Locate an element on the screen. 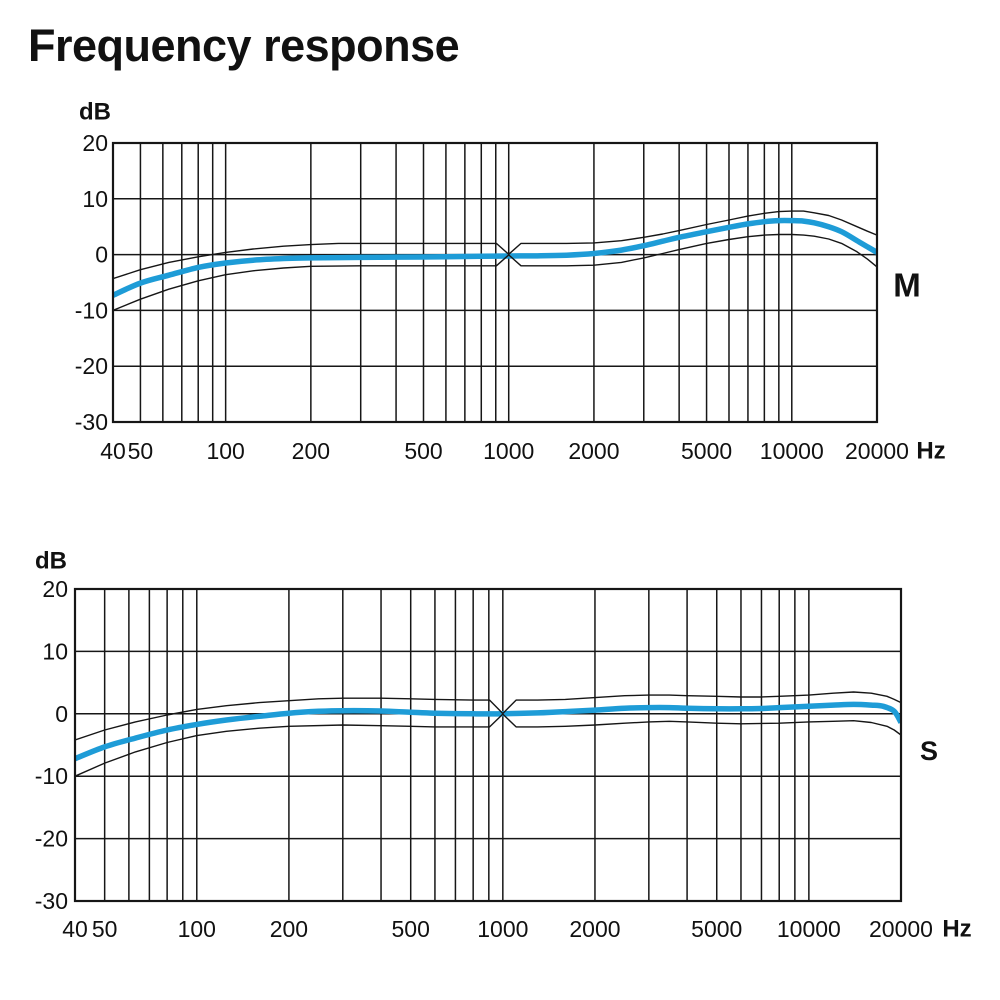  s-tolerance-lower-curve is located at coordinates (488, 745).